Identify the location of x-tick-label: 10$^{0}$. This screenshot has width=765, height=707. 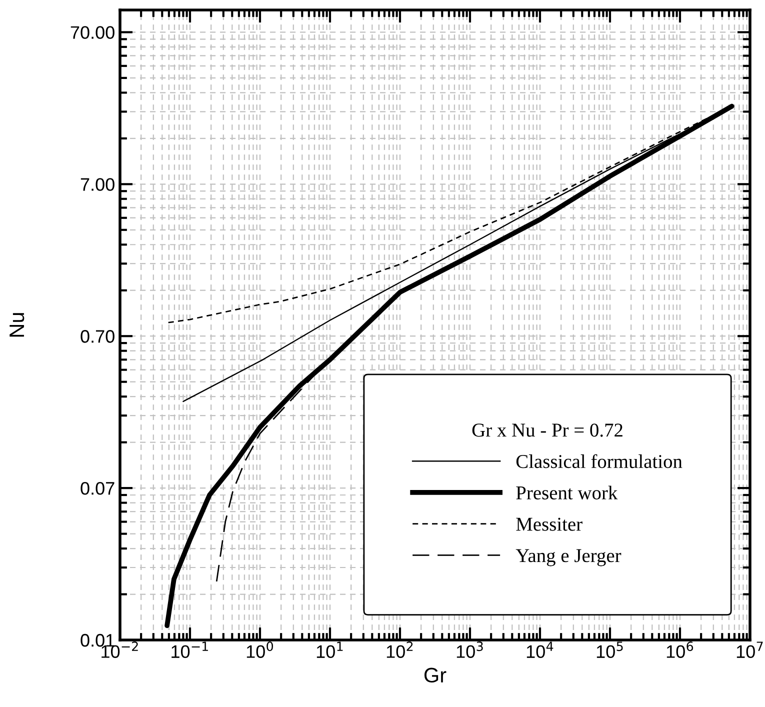
(260, 650).